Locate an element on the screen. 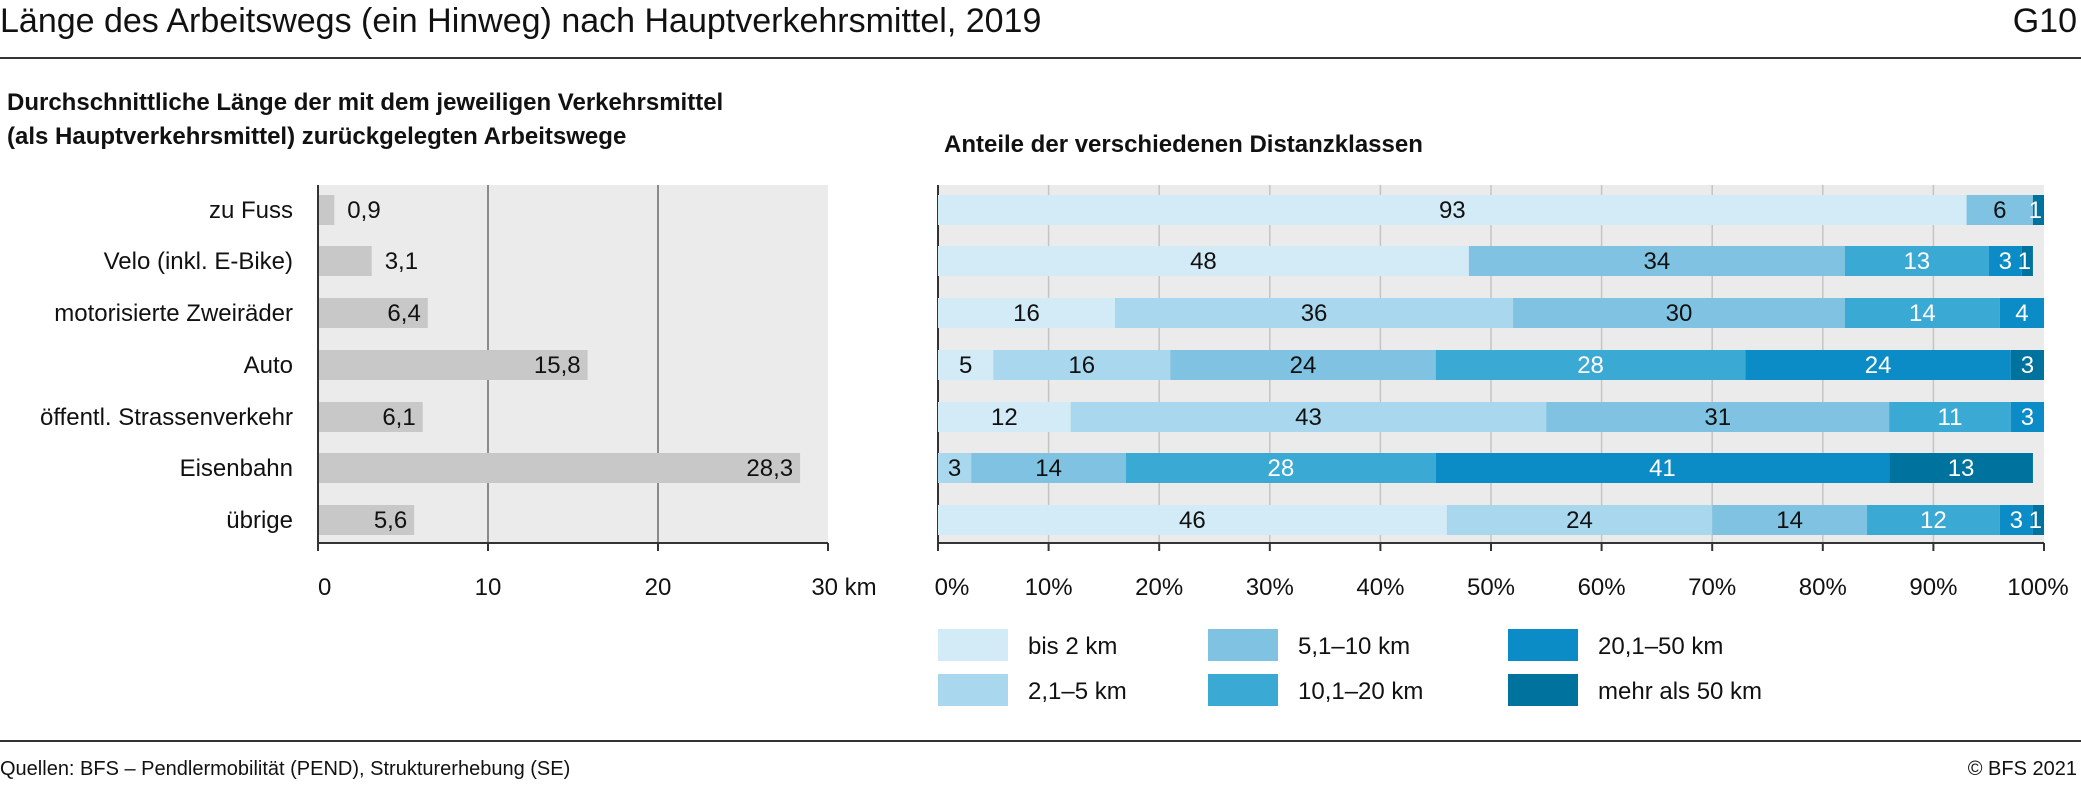 The image size is (2081, 789). stacked-value-label: 12 is located at coordinates (1004, 417).